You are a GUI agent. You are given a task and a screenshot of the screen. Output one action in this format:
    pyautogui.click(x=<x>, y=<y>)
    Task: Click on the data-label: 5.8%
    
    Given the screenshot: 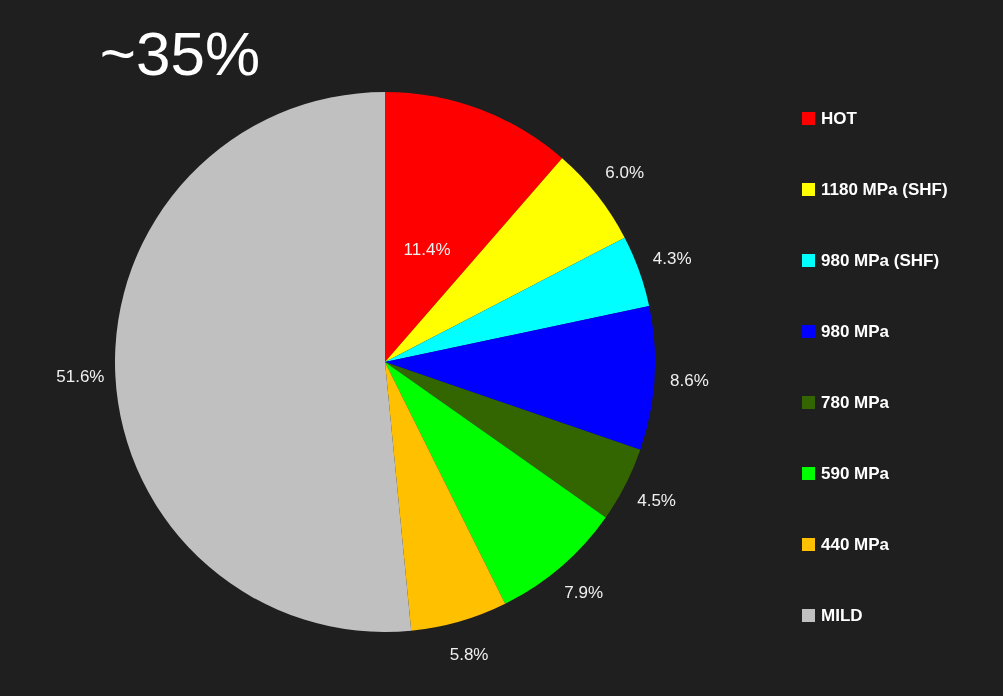 What is the action you would take?
    pyautogui.click(x=469, y=655)
    